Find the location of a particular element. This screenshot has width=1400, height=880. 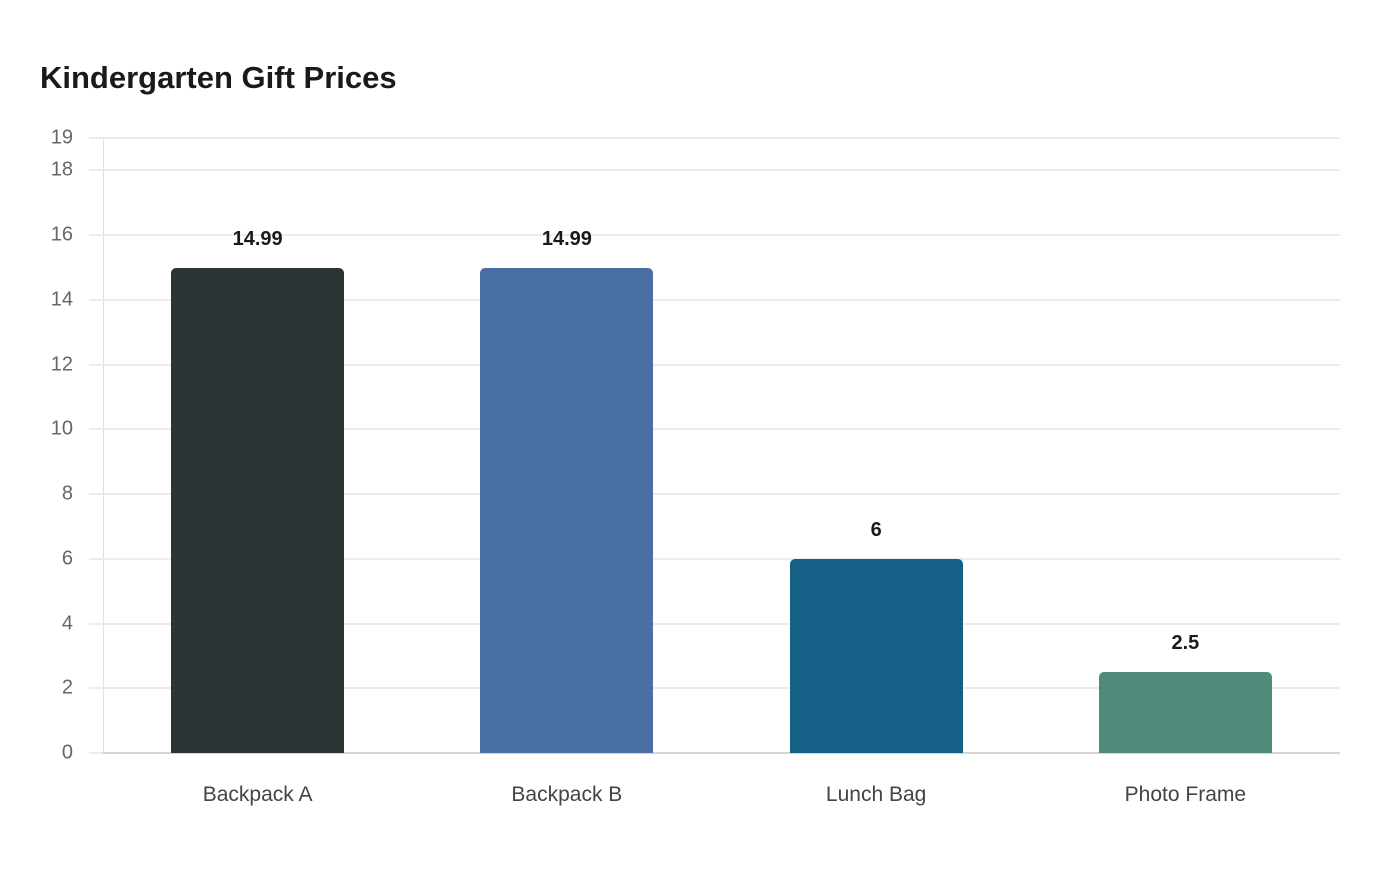

x-tick-label: Lunch Bag is located at coordinates (876, 794).